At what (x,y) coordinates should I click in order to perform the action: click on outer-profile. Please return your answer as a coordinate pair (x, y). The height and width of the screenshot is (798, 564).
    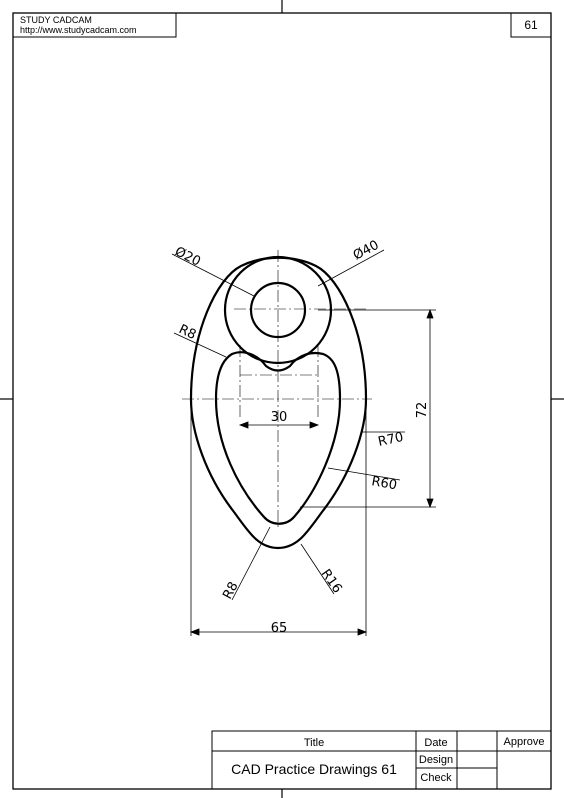
    Looking at the image, I should click on (278, 403).